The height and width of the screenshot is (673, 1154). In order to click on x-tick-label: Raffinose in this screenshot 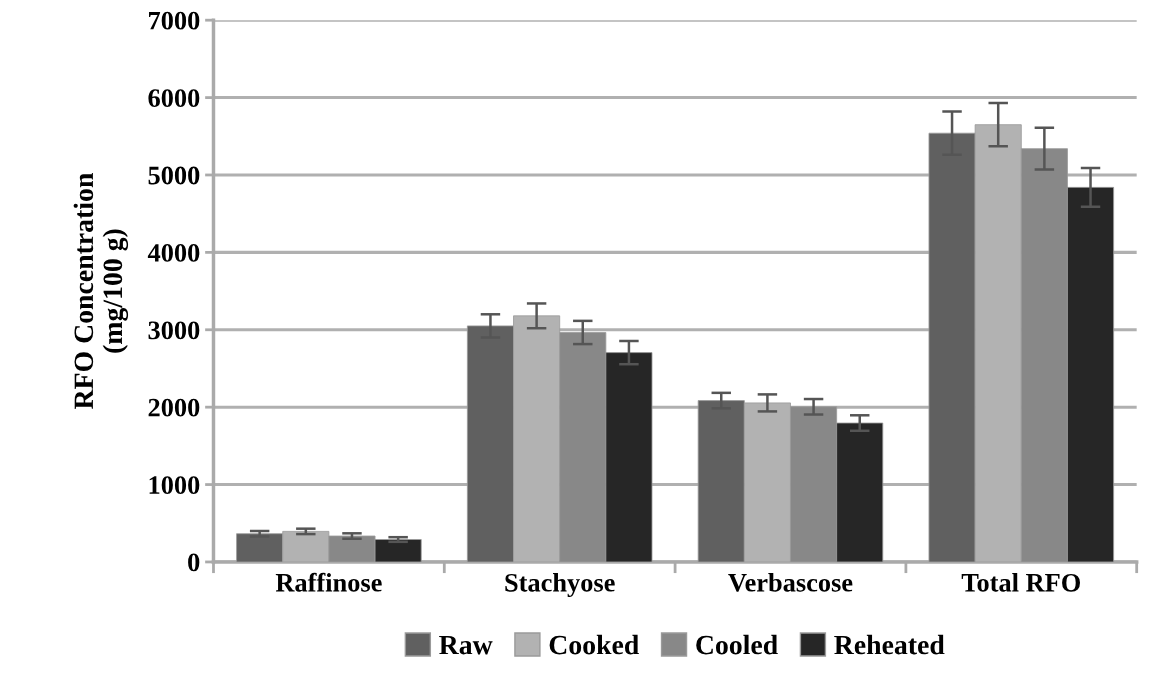, I will do `click(328, 582)`.